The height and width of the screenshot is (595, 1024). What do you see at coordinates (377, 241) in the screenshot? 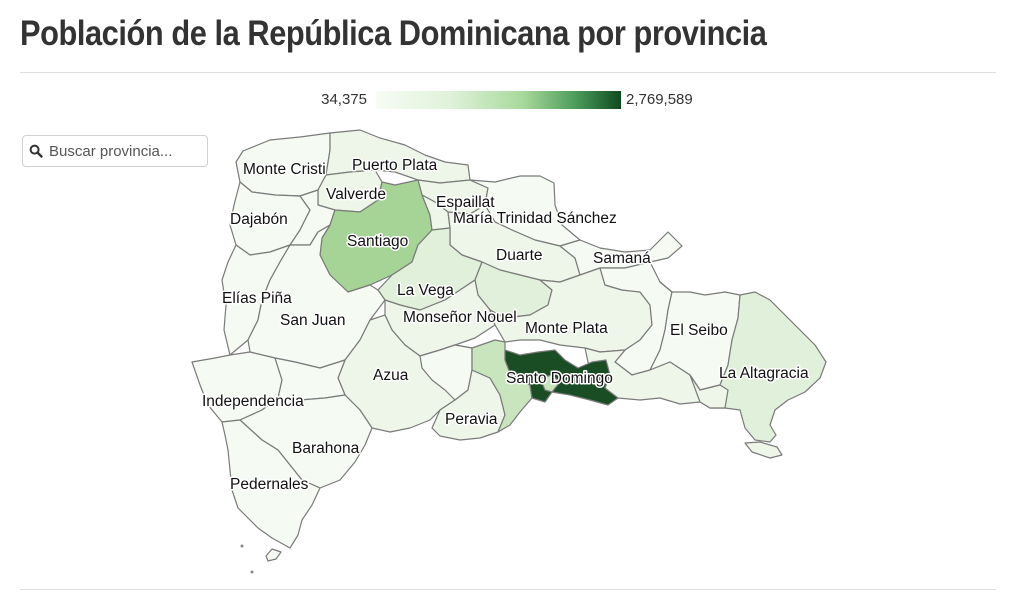
I see `label-santiago: Santiago` at bounding box center [377, 241].